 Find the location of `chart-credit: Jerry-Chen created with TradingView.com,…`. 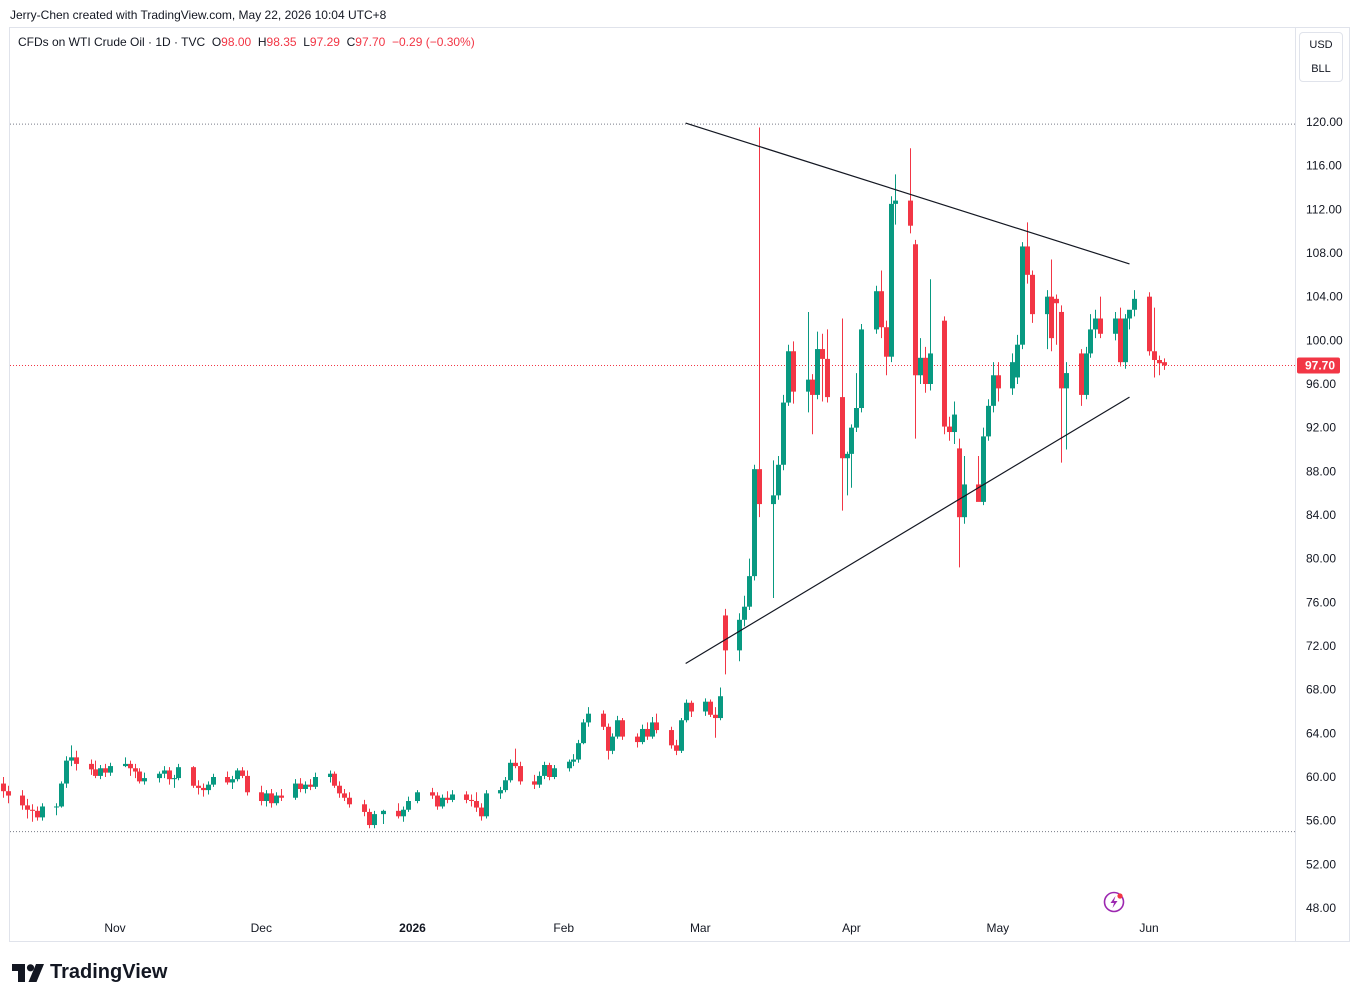

chart-credit: Jerry-Chen created with TradingView.com,… is located at coordinates (198, 15).